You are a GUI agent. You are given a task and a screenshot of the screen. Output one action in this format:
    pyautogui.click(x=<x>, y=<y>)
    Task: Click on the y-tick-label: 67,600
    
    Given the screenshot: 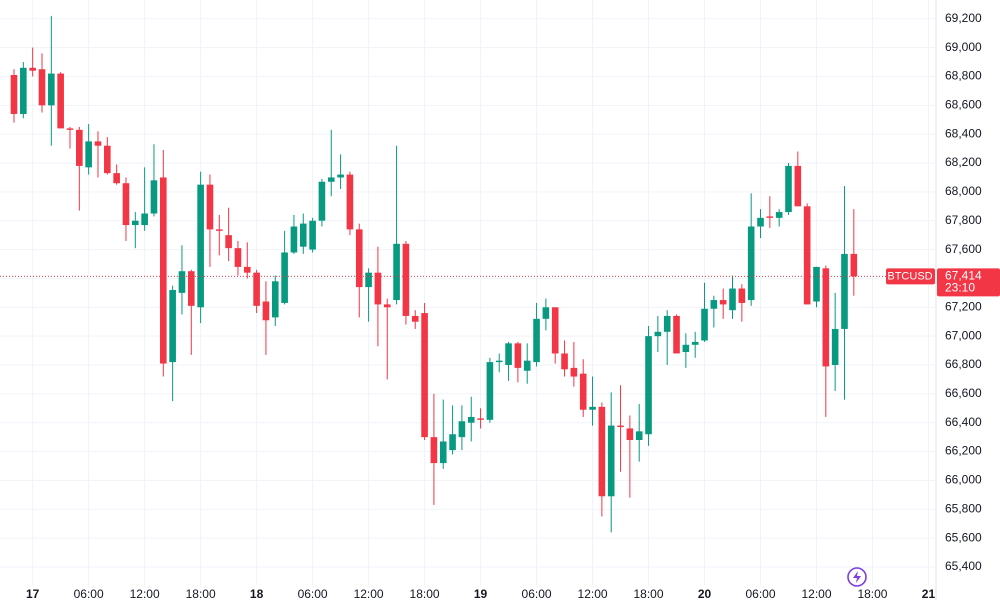 What is the action you would take?
    pyautogui.click(x=963, y=249)
    